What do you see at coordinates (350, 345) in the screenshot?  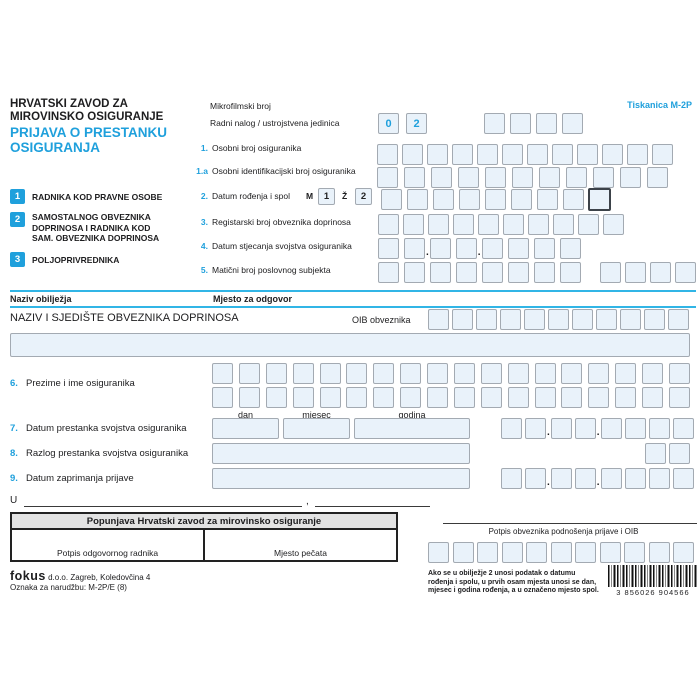 I see `payer-name-input-band` at bounding box center [350, 345].